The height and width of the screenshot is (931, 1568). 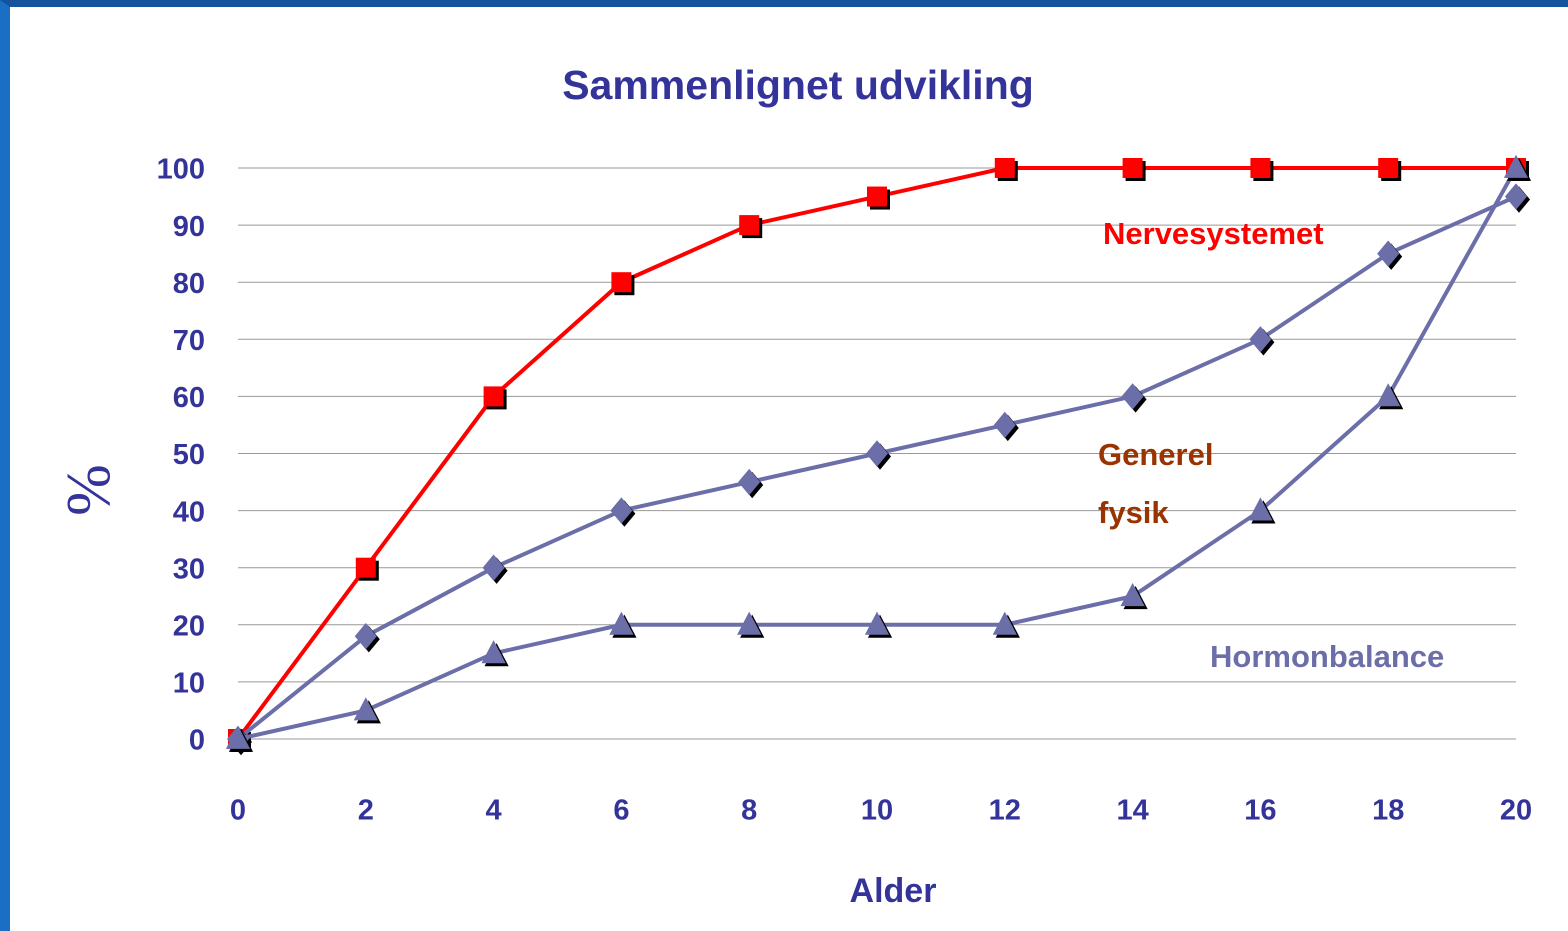 I want to click on x-tick-label: 16, so click(x=1260, y=811).